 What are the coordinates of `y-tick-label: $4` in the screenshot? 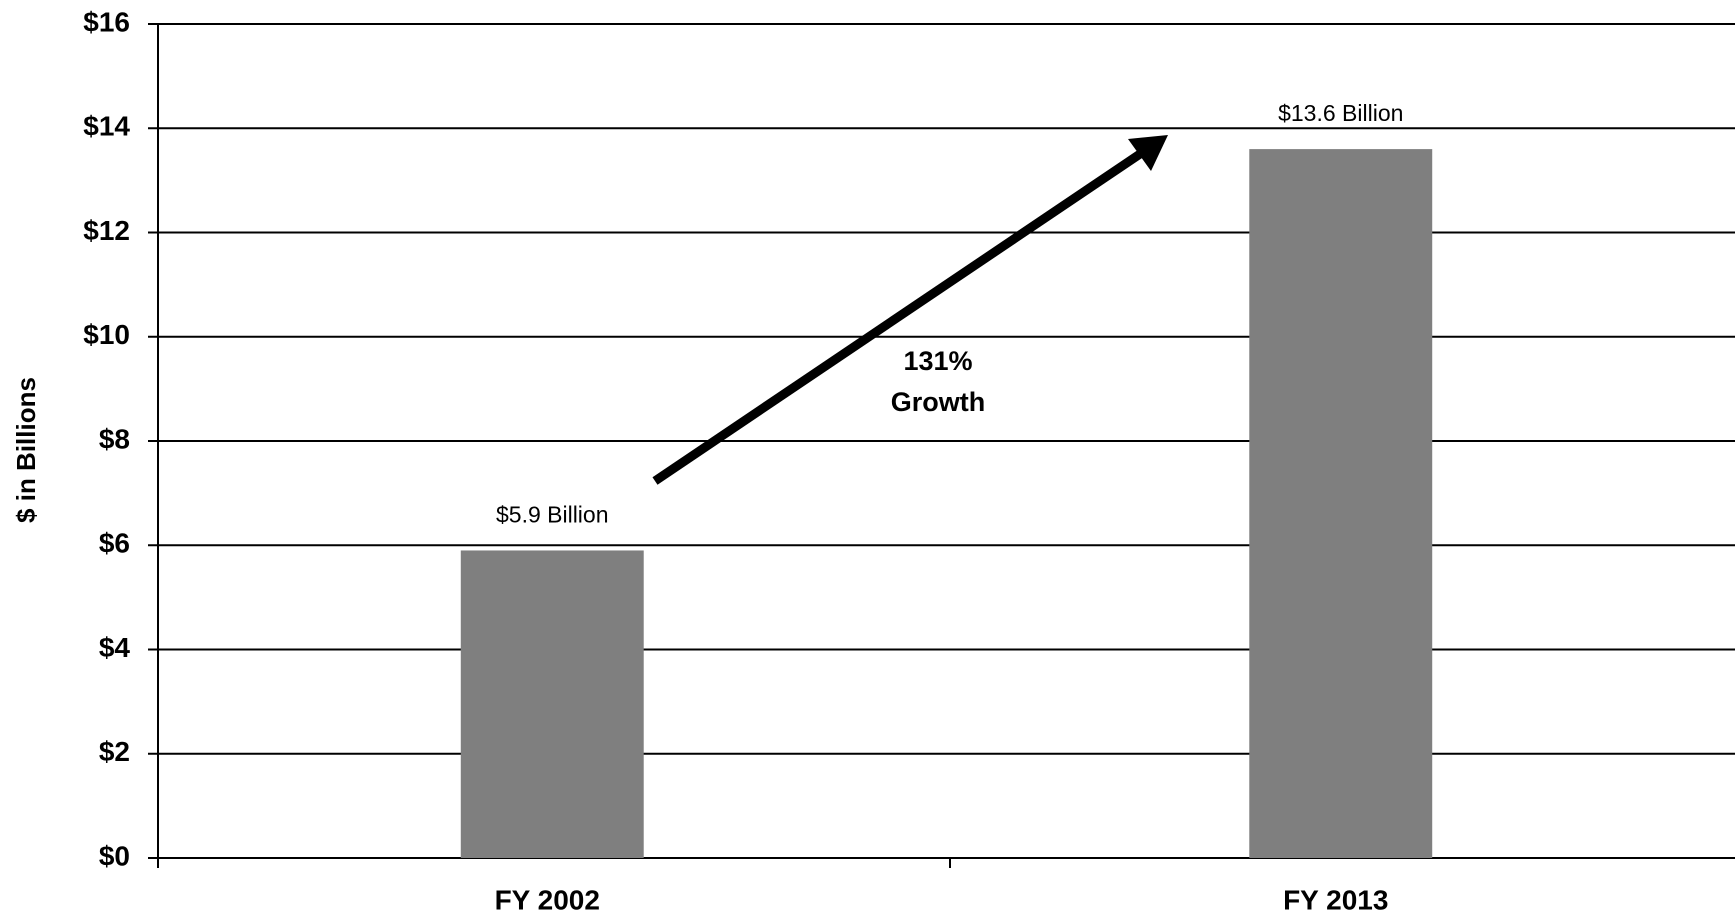 It's located at (115, 647).